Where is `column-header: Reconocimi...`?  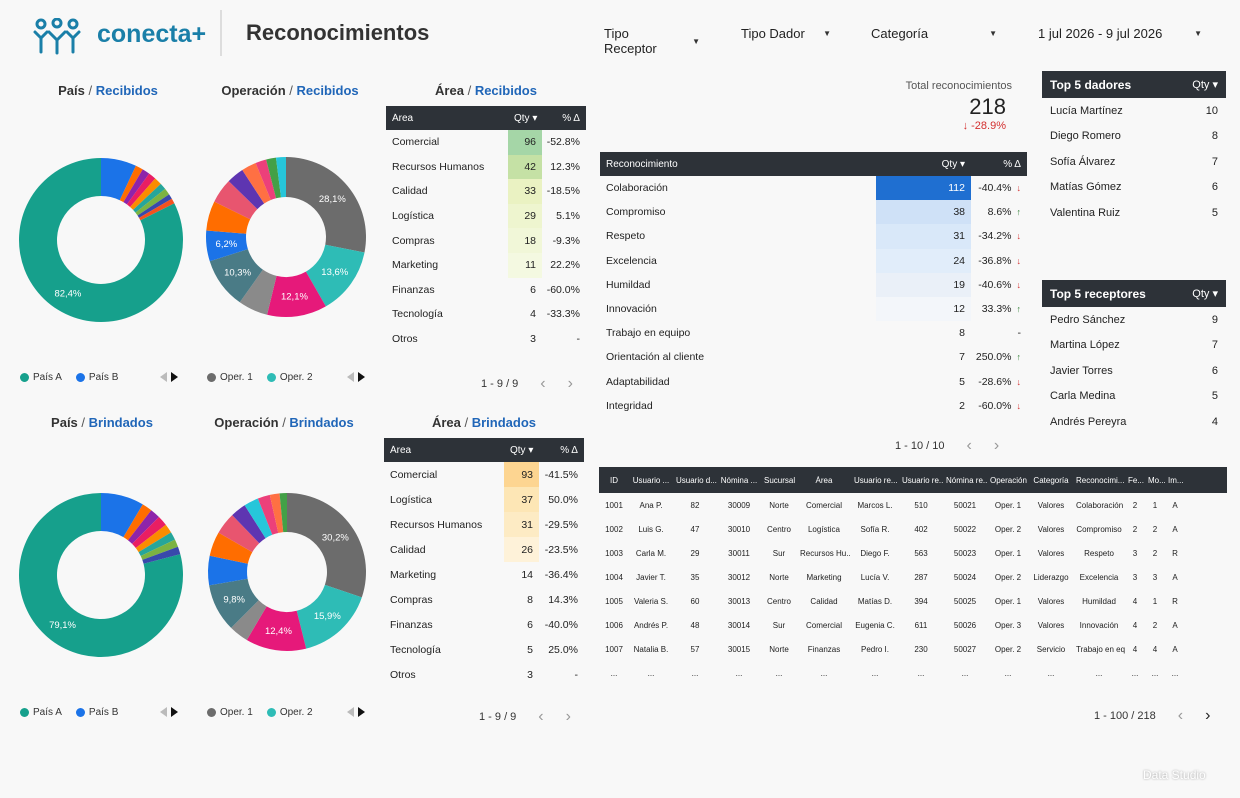 column-header: Reconocimi... is located at coordinates (1100, 480).